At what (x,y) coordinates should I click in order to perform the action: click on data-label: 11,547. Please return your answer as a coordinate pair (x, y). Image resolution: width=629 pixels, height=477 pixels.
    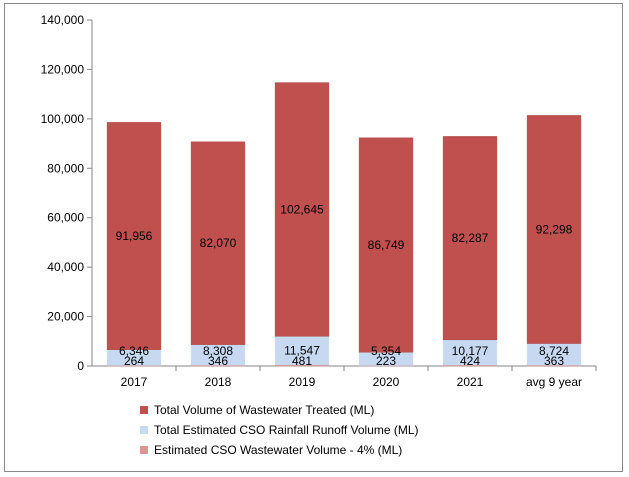
    Looking at the image, I should click on (302, 351).